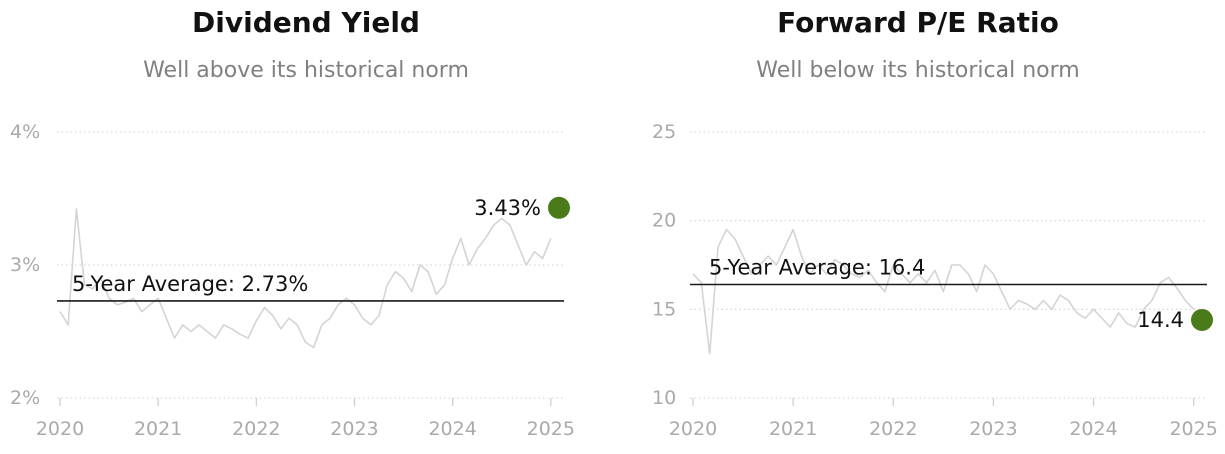 Image resolution: width=1225 pixels, height=454 pixels. Describe the element at coordinates (306, 70) in the screenshot. I see `chart-subtitle: Well above its historical norm` at that location.